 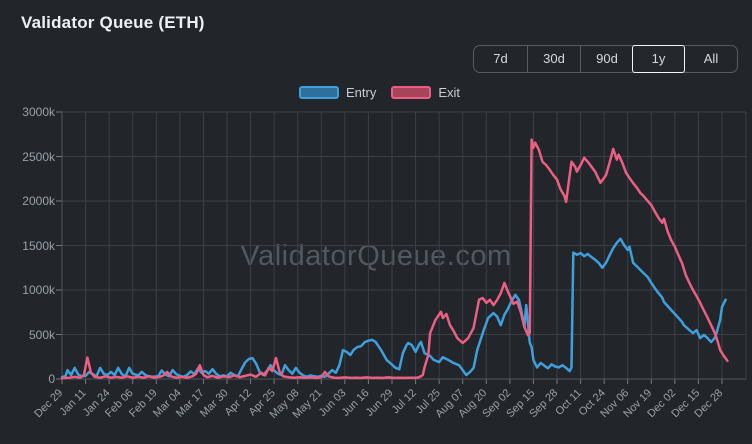 I want to click on range-selector: 7d 30d 90d 1y All, so click(x=605, y=59).